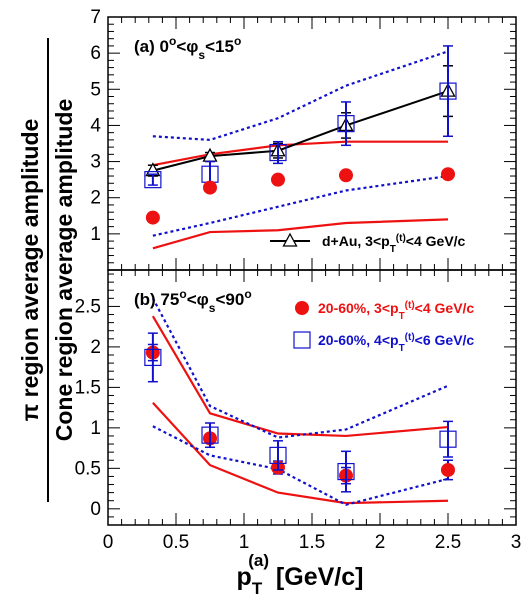  I want to click on y-tick-label: 5, so click(95, 89).